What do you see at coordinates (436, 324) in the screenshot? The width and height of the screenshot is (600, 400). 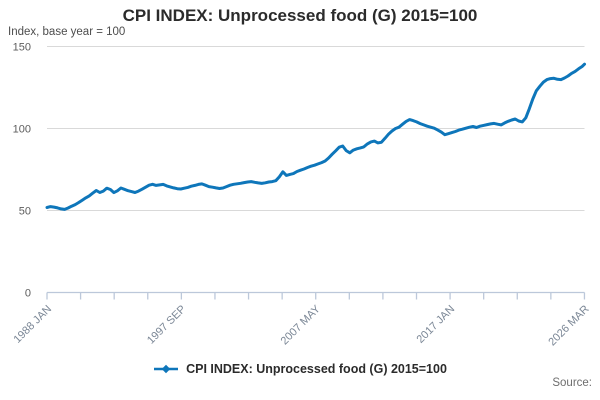 I see `x-axis-tick-label: 2017 JAN` at bounding box center [436, 324].